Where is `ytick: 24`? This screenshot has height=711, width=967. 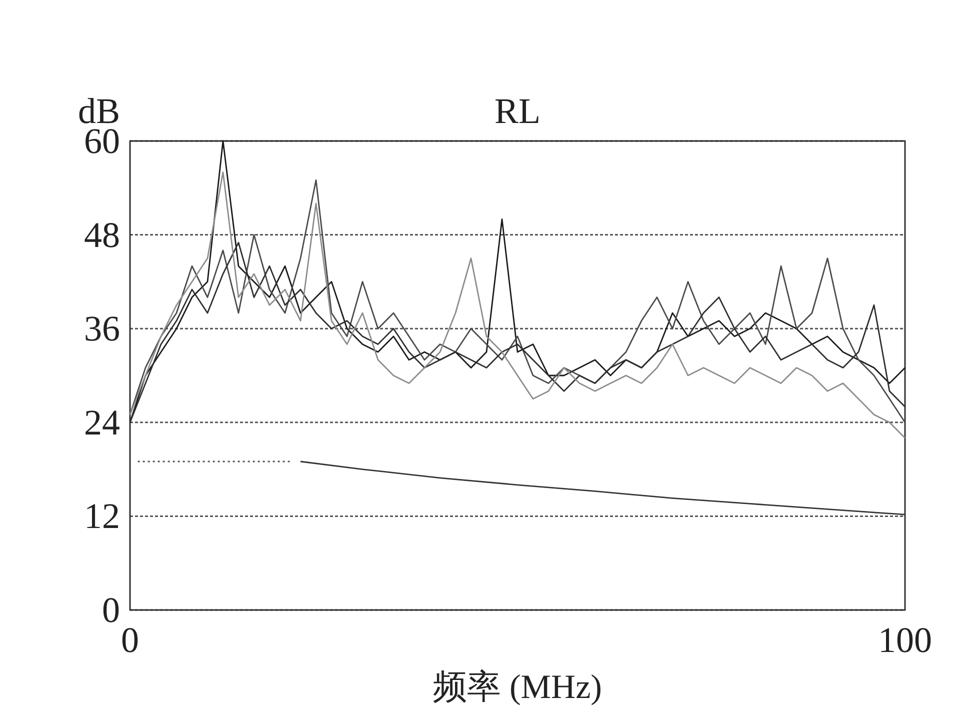 ytick: 24 is located at coordinates (102, 422).